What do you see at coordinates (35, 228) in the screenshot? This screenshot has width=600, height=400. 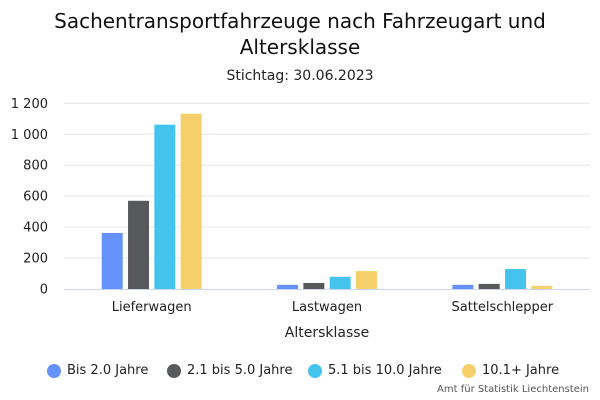 I see `y-tick-label: 400` at bounding box center [35, 228].